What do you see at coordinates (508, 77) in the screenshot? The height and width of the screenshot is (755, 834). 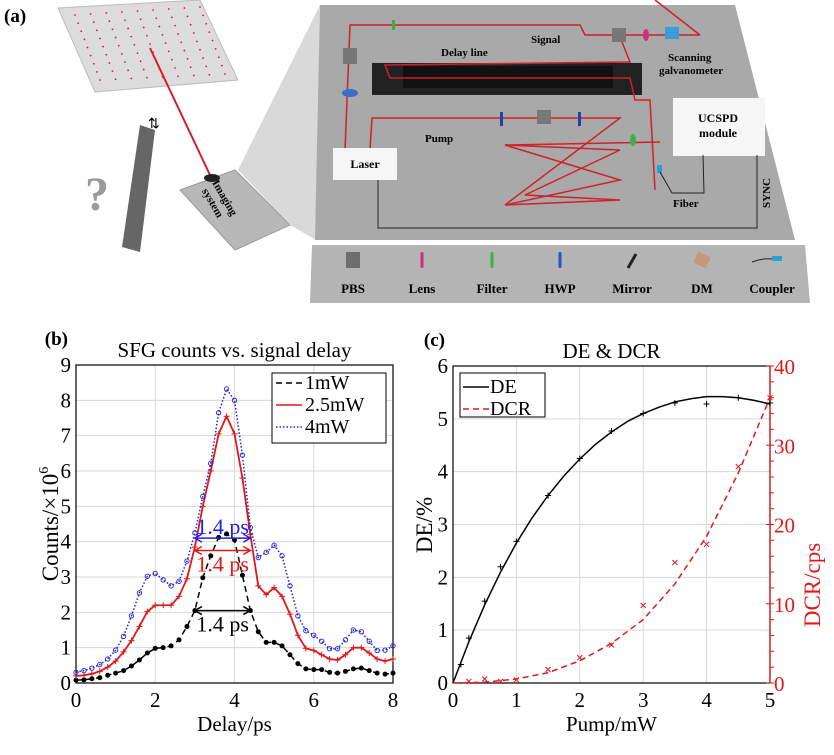 I see `delay-line-track` at bounding box center [508, 77].